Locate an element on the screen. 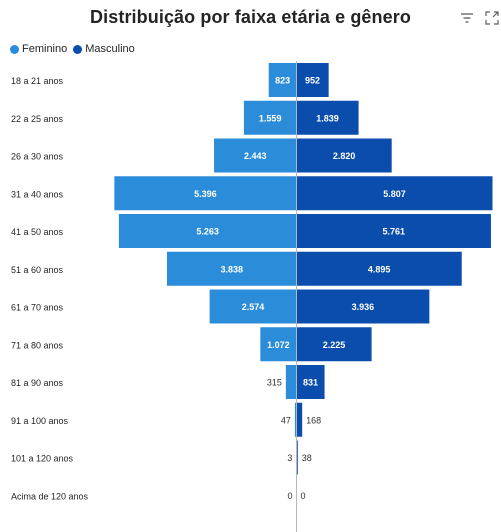 The width and height of the screenshot is (501, 532). data-label-feminino: 1.072 is located at coordinates (278, 345).